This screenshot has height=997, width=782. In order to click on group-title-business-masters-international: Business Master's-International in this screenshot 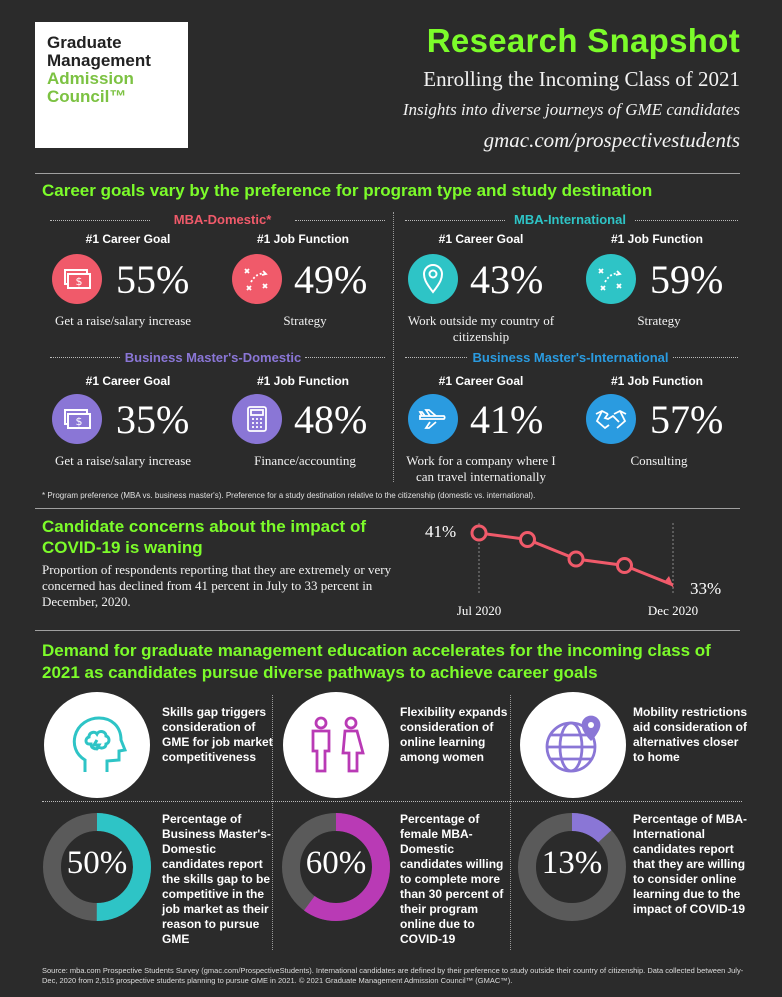, I will do `click(570, 357)`.